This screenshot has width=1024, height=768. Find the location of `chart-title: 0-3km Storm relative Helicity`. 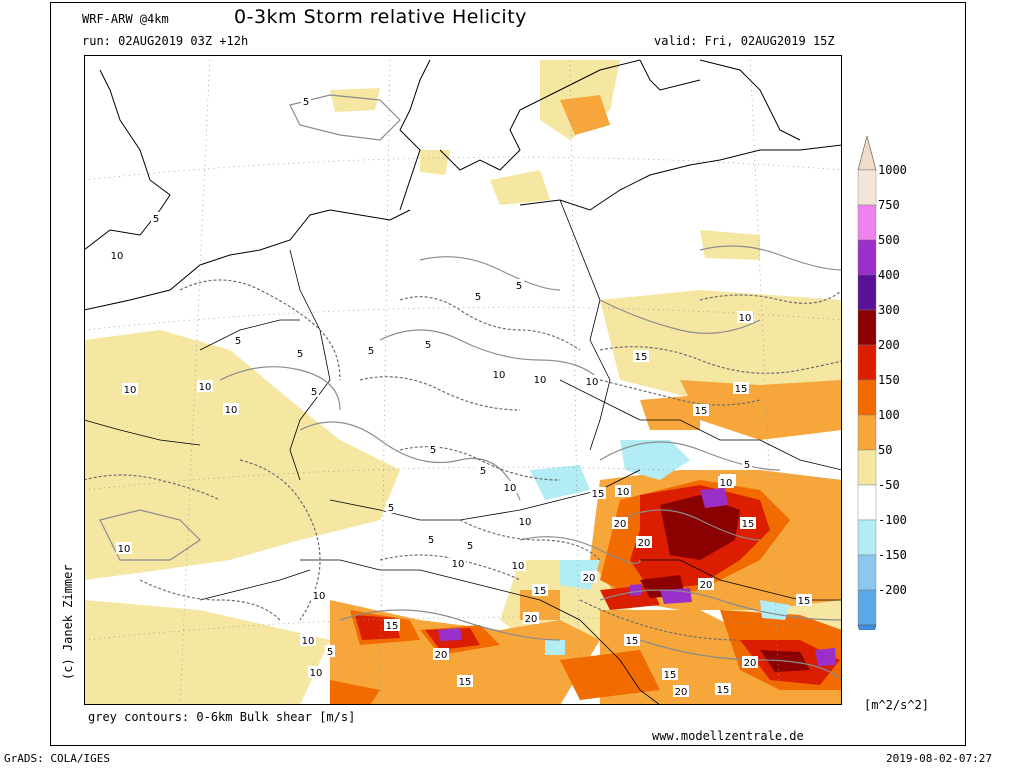

chart-title: 0-3km Storm relative Helicity is located at coordinates (380, 17).